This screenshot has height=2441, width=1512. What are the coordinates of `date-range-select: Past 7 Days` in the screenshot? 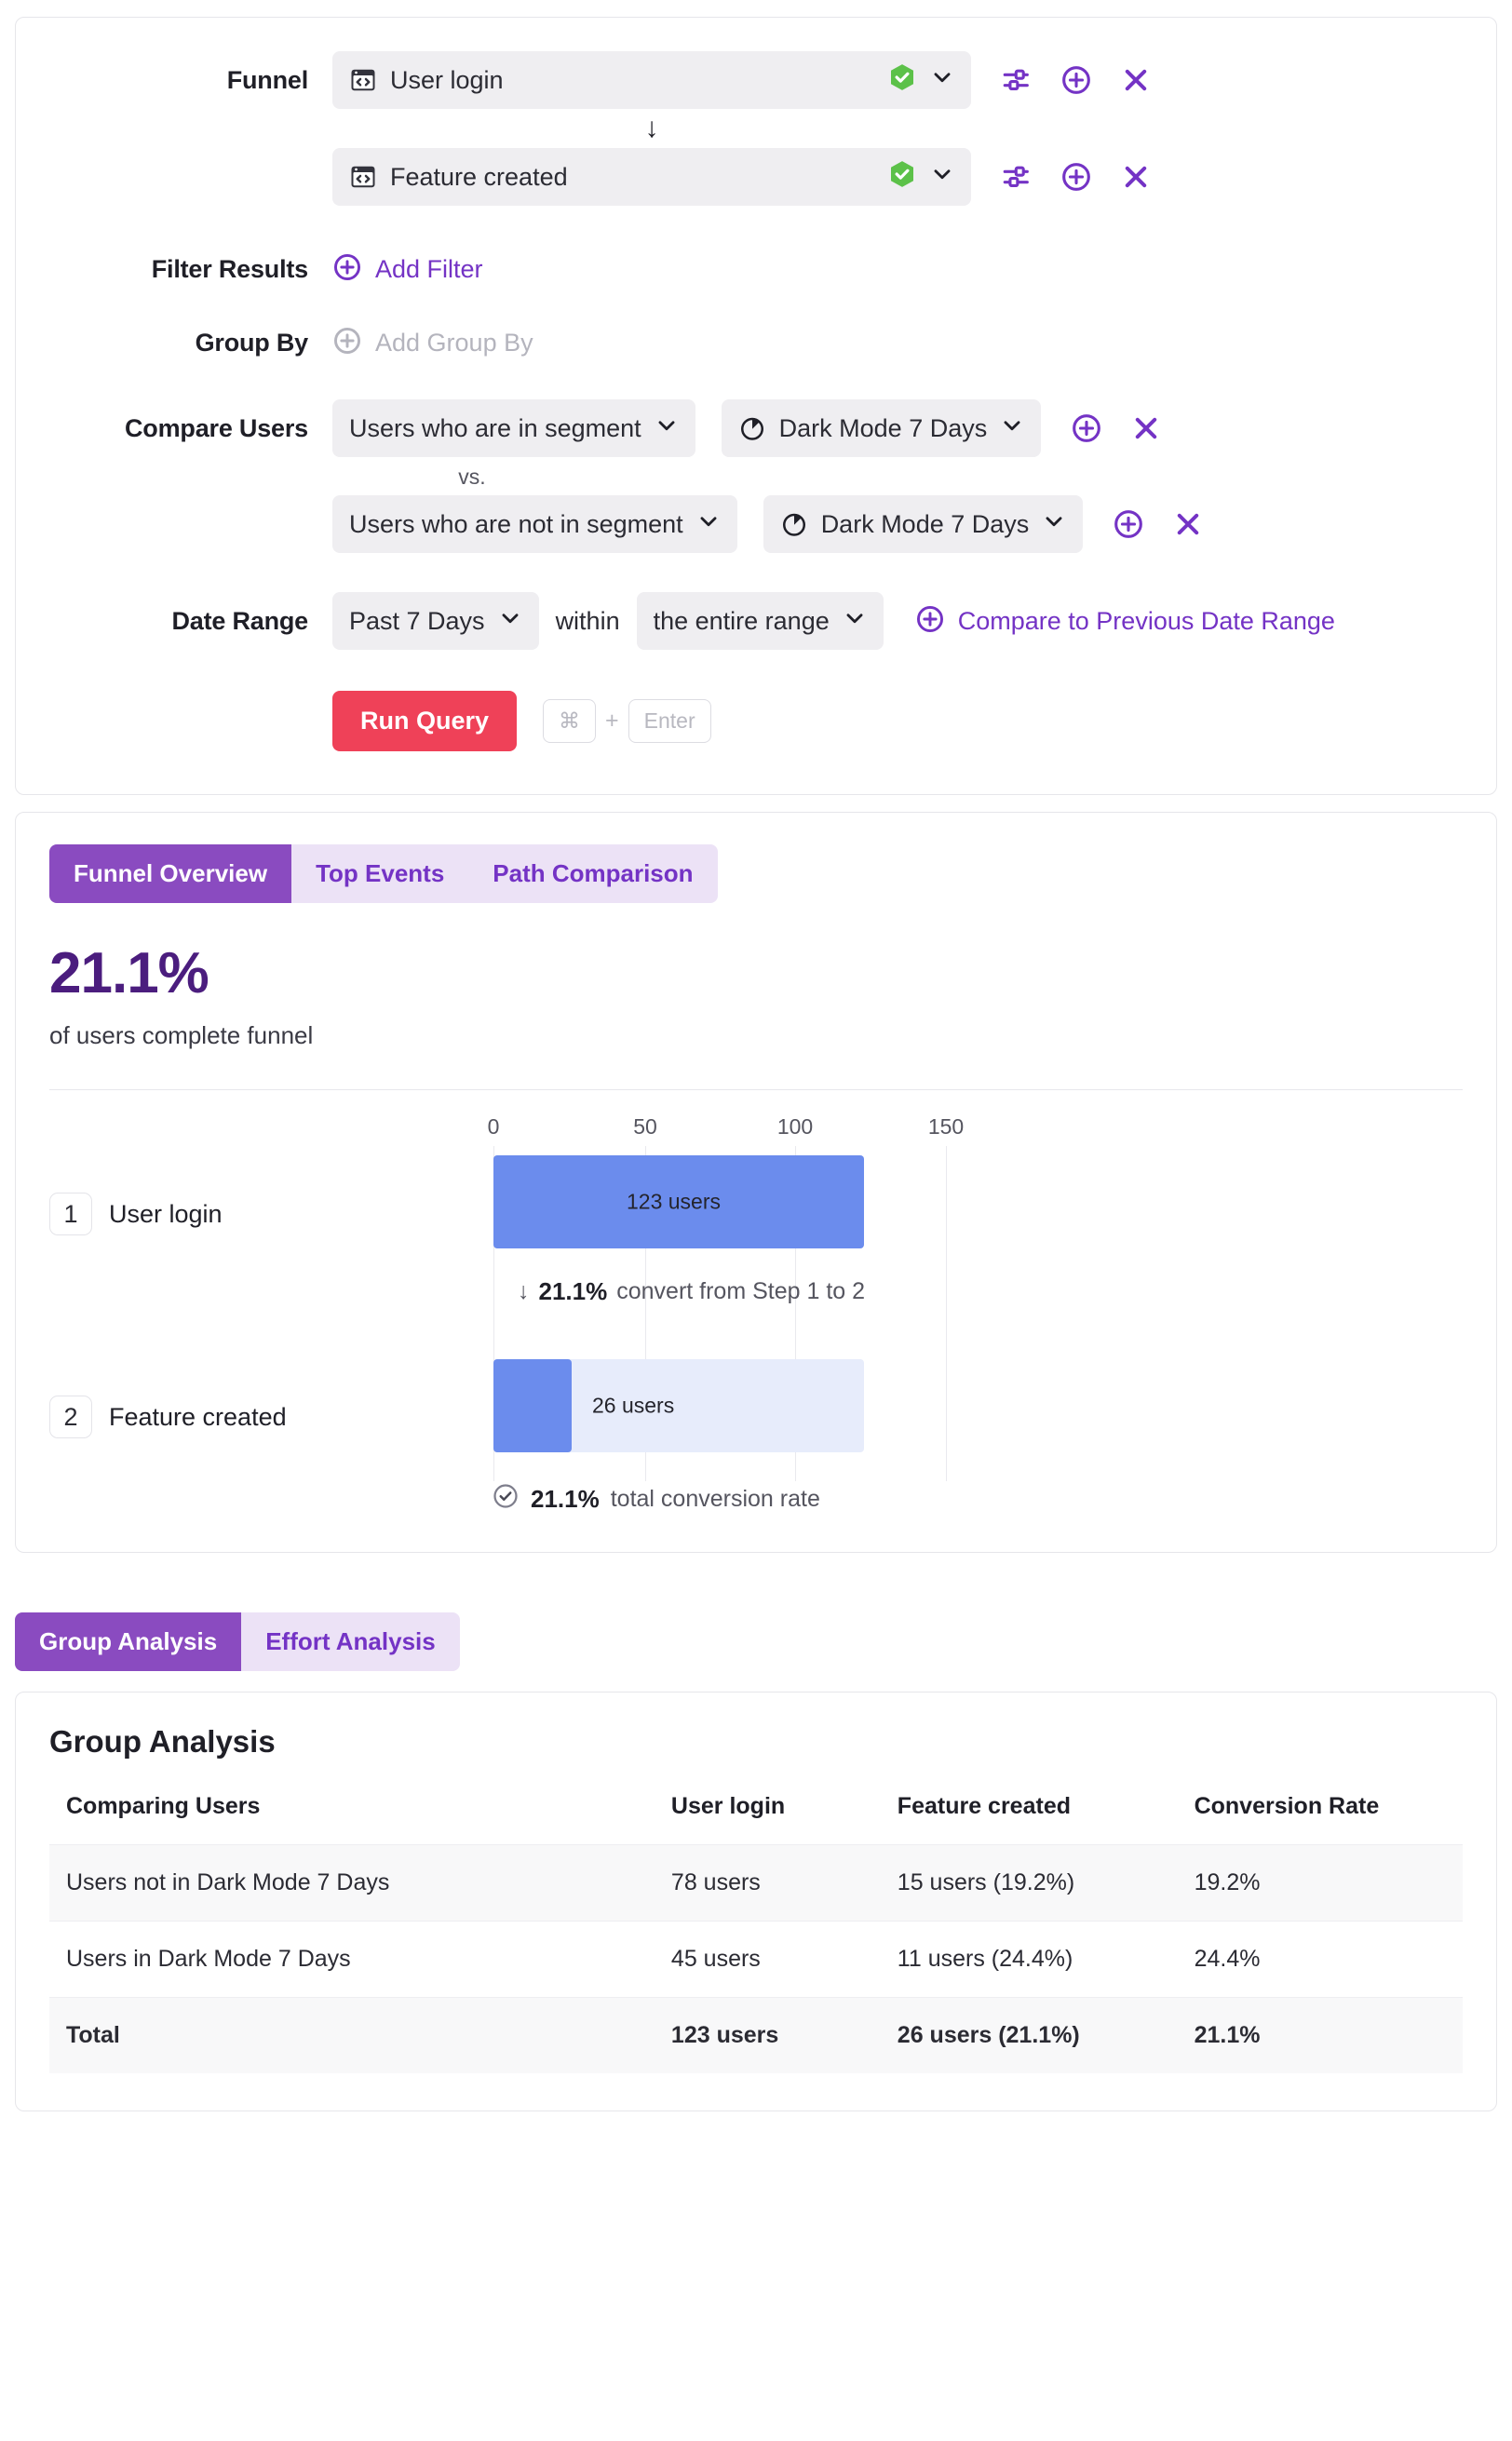 It's located at (435, 621).